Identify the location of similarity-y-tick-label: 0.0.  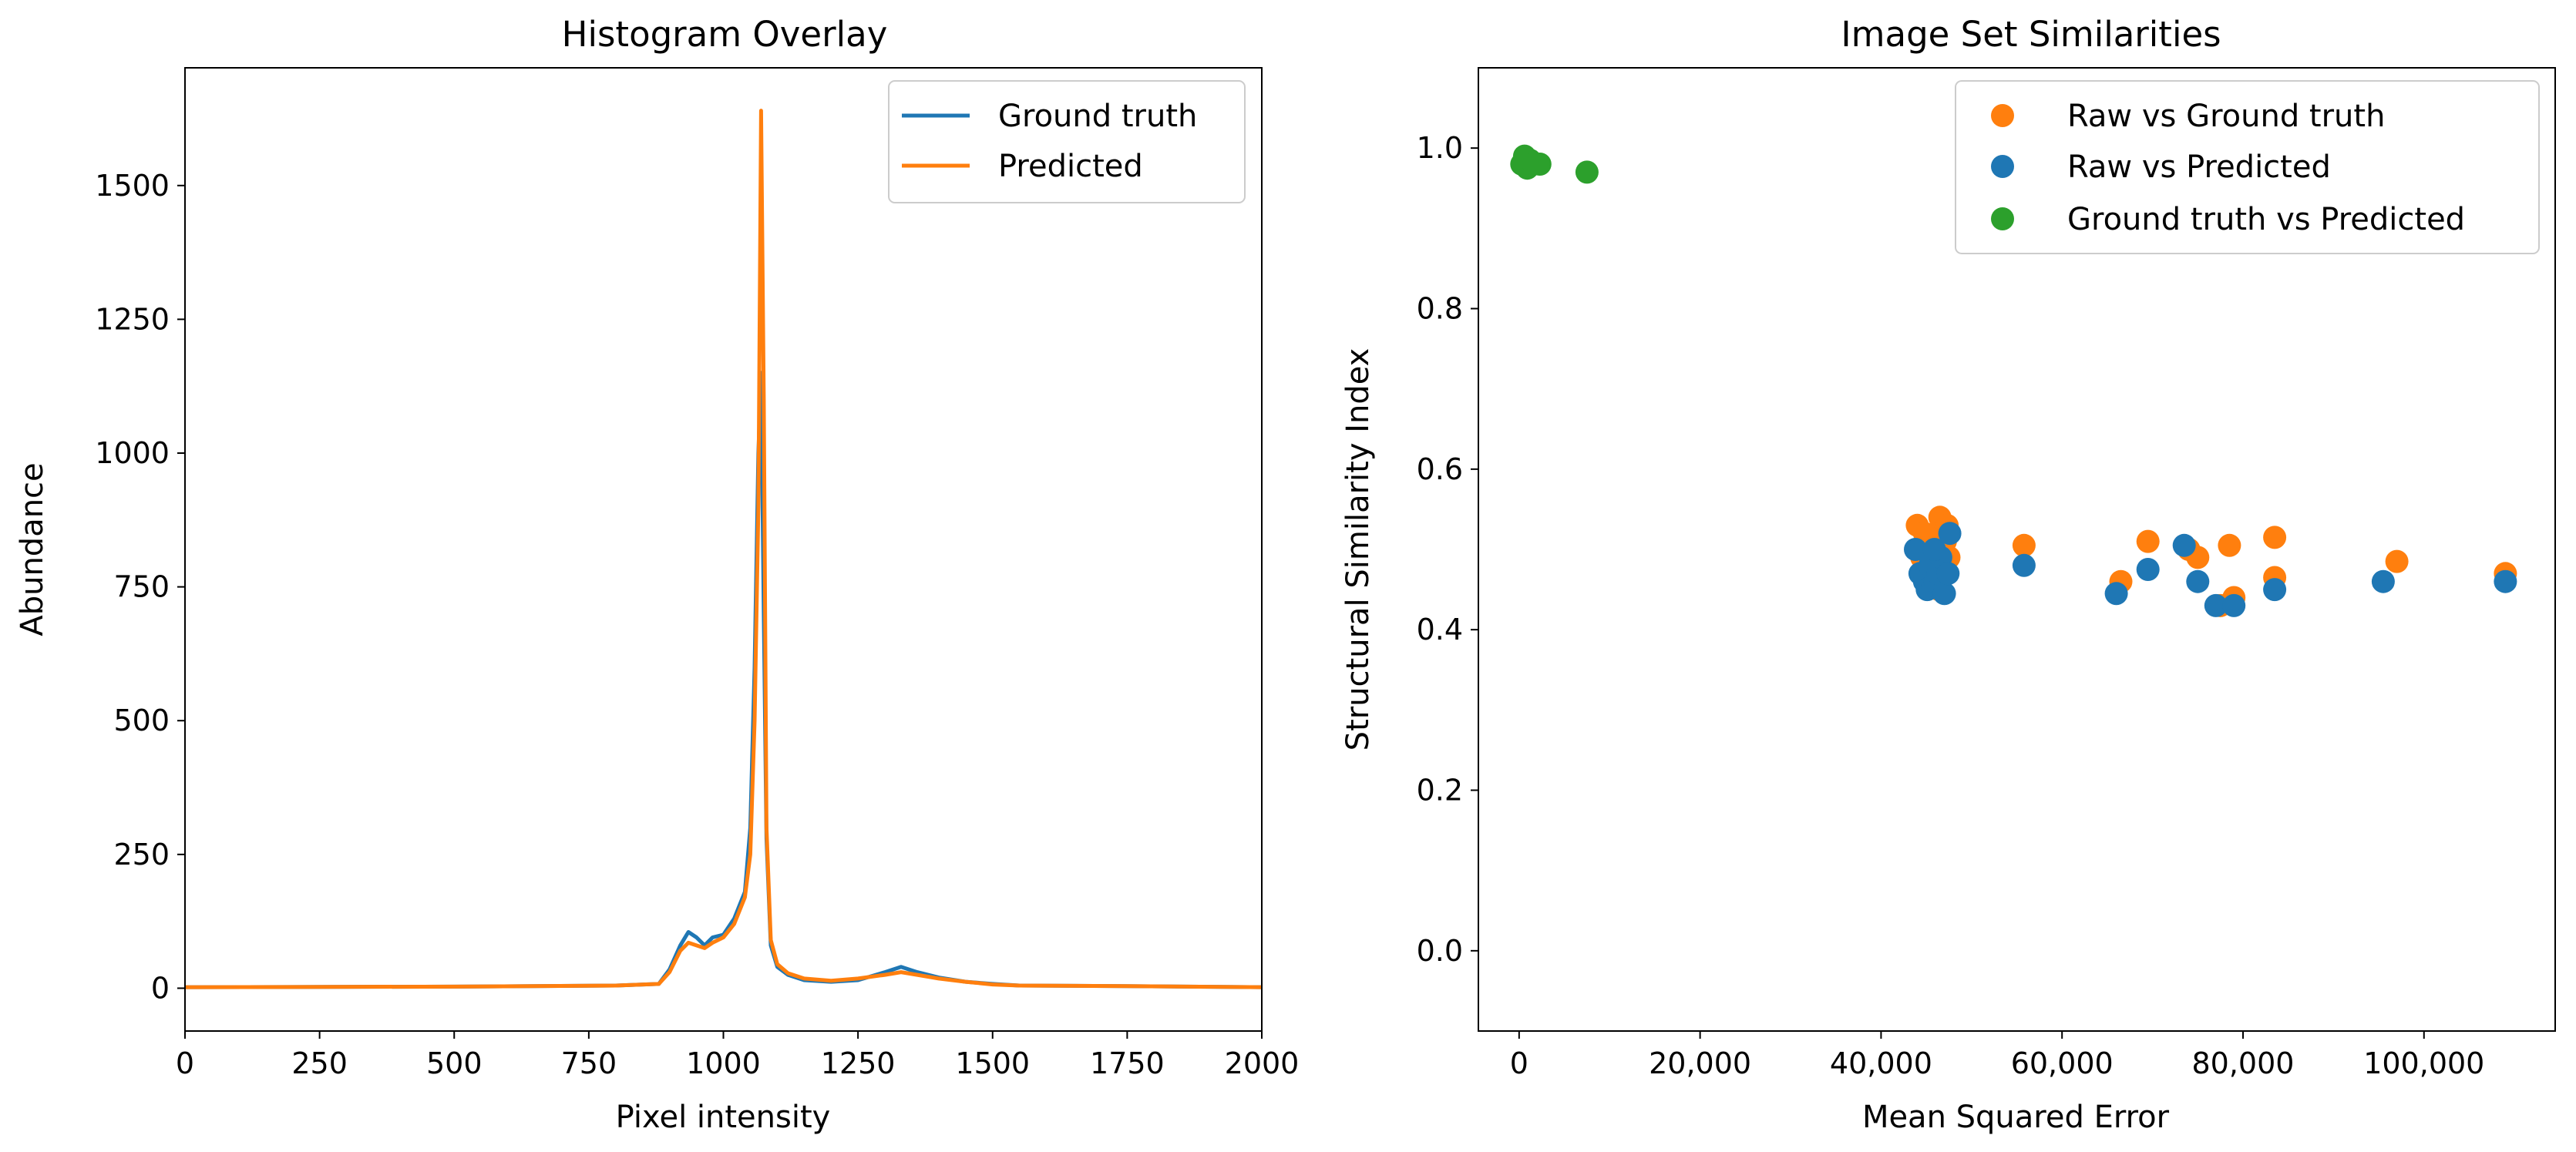
(1440, 951).